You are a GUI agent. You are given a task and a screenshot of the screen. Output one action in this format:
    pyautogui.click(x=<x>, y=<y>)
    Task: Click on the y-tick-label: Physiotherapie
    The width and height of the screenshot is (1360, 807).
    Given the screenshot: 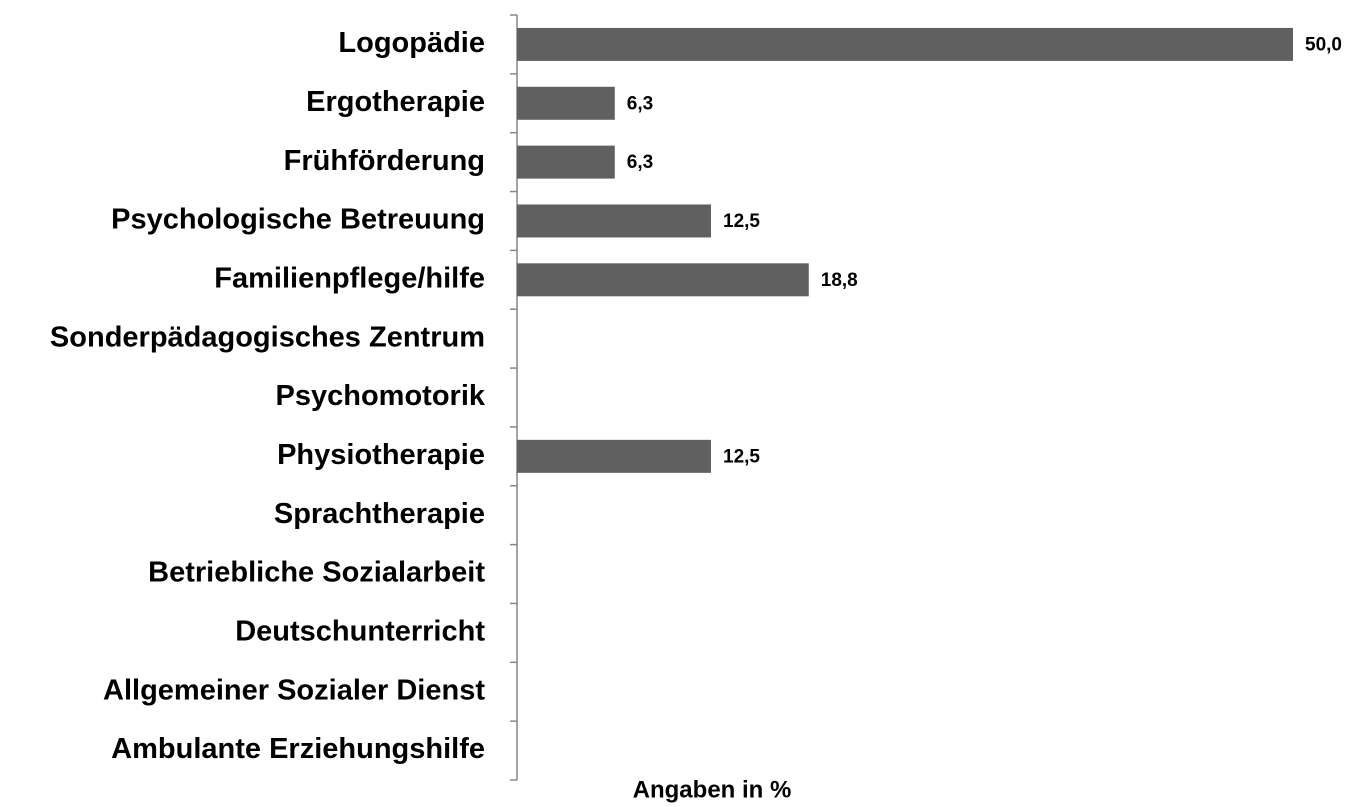 What is the action you would take?
    pyautogui.click(x=381, y=455)
    